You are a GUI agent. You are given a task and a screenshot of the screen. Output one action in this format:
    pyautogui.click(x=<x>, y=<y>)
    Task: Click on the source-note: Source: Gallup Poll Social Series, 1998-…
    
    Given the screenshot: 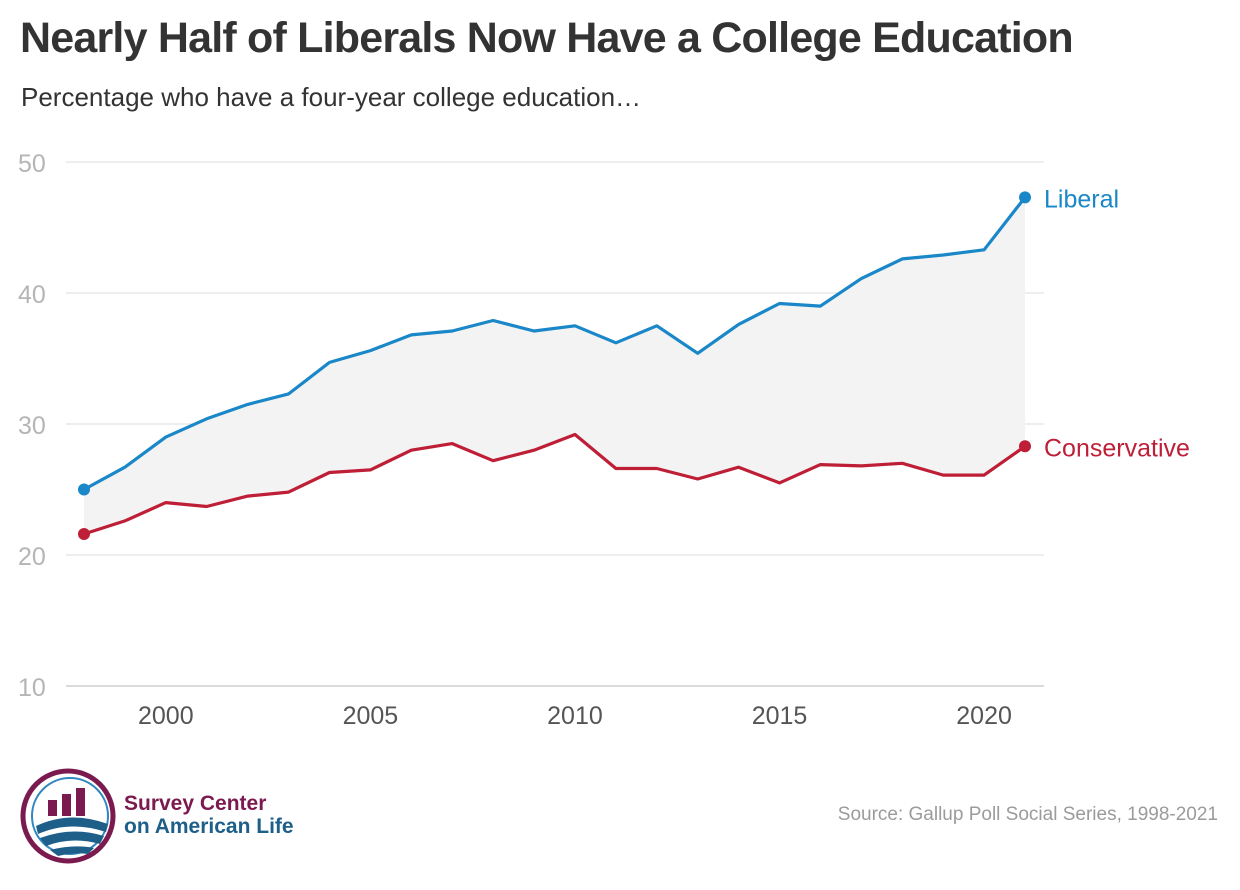 What is the action you would take?
    pyautogui.click(x=1027, y=814)
    